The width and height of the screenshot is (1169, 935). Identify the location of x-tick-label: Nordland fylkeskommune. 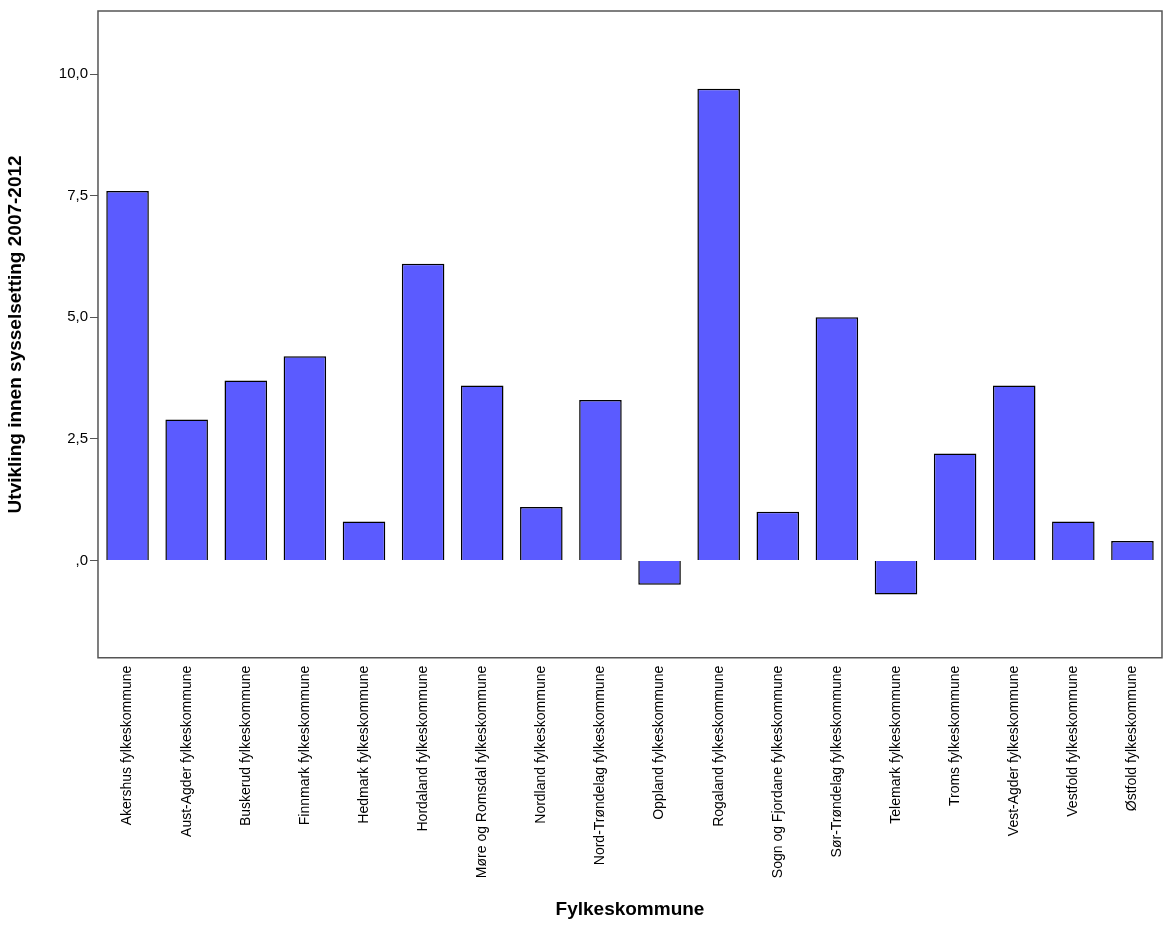
(540, 744).